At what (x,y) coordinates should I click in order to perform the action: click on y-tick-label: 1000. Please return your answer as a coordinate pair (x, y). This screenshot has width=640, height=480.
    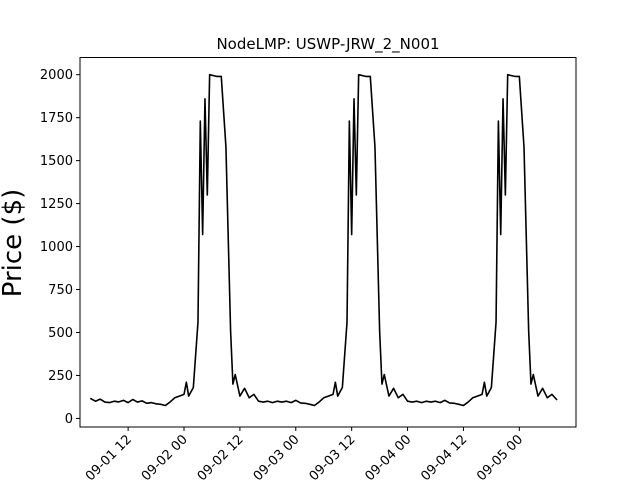
    Looking at the image, I should click on (56, 247).